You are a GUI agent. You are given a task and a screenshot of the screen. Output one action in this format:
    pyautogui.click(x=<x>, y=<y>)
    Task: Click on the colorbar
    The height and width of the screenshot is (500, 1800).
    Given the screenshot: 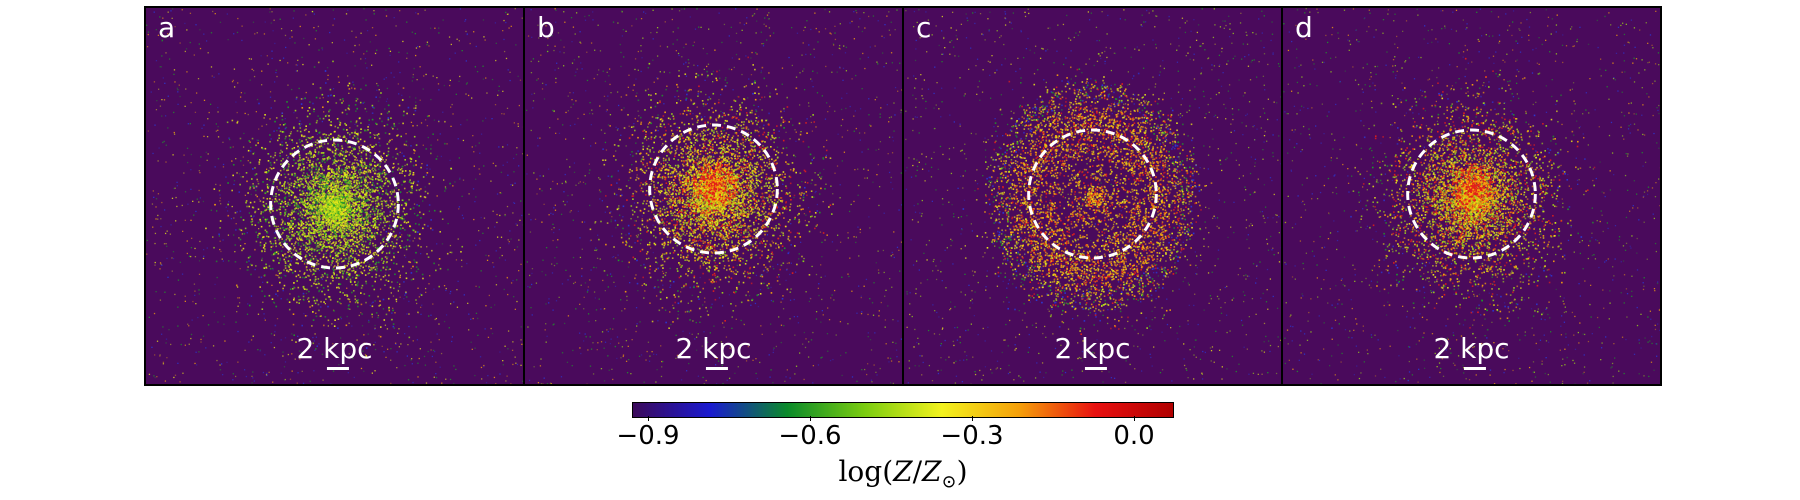 What is the action you would take?
    pyautogui.click(x=903, y=410)
    